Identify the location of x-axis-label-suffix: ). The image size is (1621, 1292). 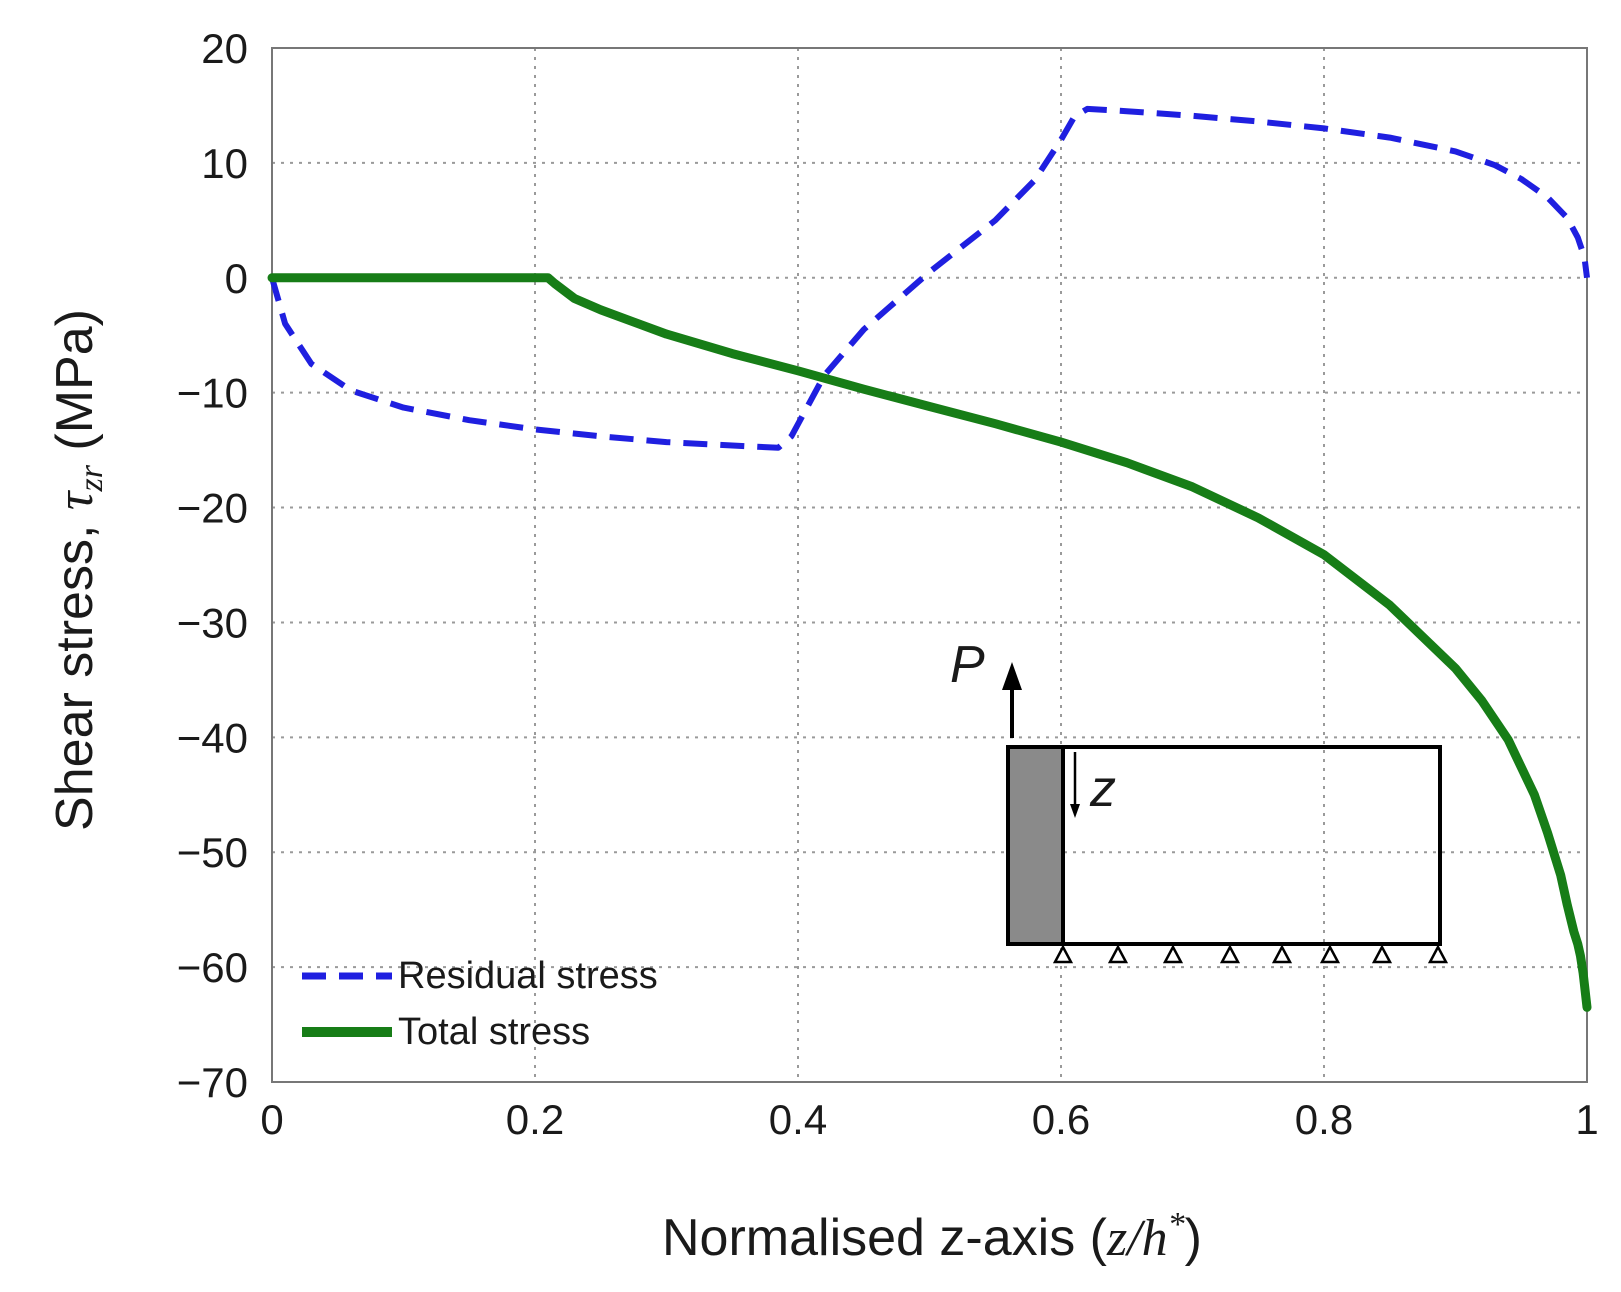
(1193, 1238).